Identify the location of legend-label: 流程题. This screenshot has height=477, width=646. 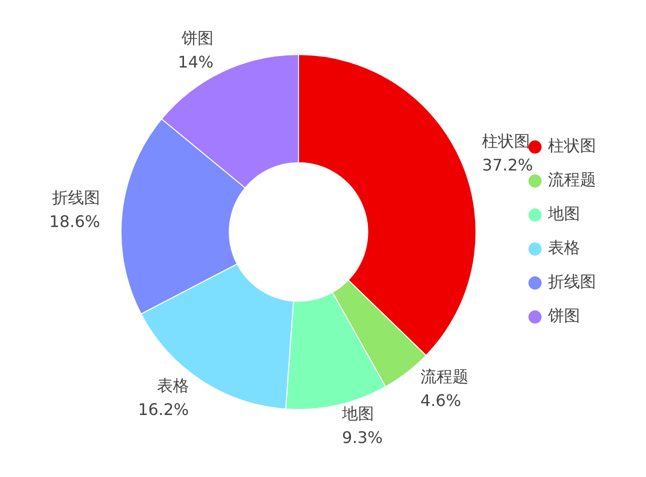
(572, 180).